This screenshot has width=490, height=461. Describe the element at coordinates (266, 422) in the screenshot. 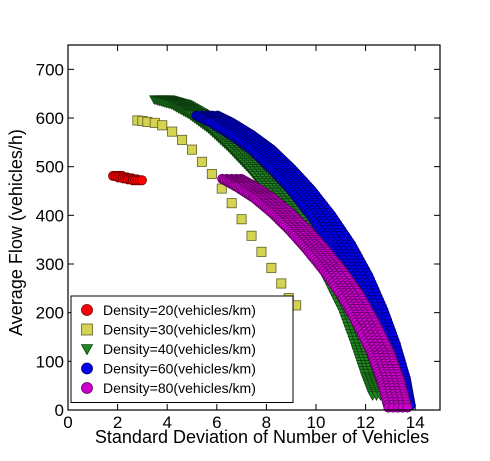

I see `x-tick-label: 8` at that location.